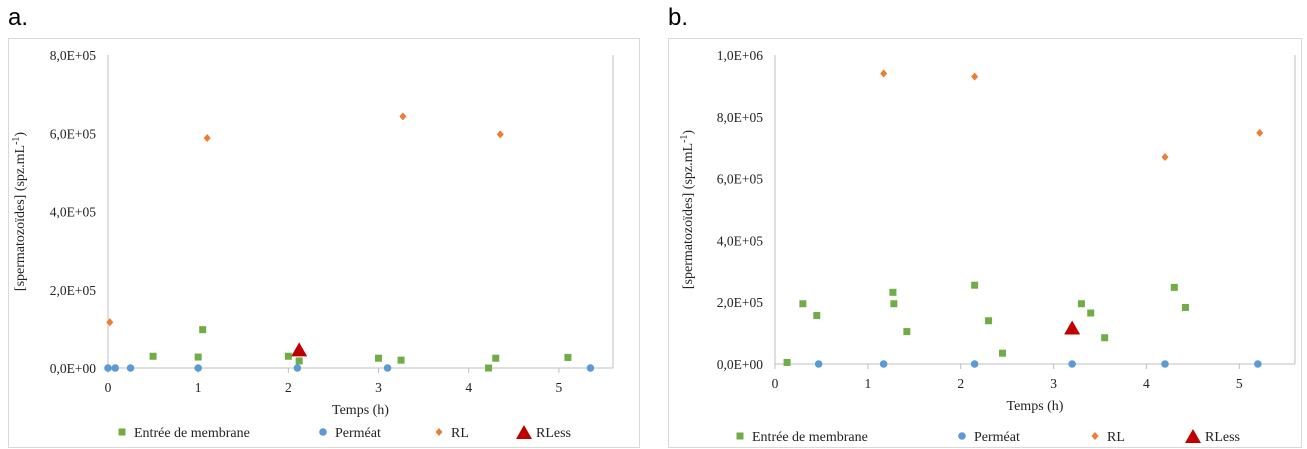 The height and width of the screenshot is (449, 1307). Describe the element at coordinates (1095, 436) in the screenshot. I see `chart-b-legend-marker-diamond` at that location.